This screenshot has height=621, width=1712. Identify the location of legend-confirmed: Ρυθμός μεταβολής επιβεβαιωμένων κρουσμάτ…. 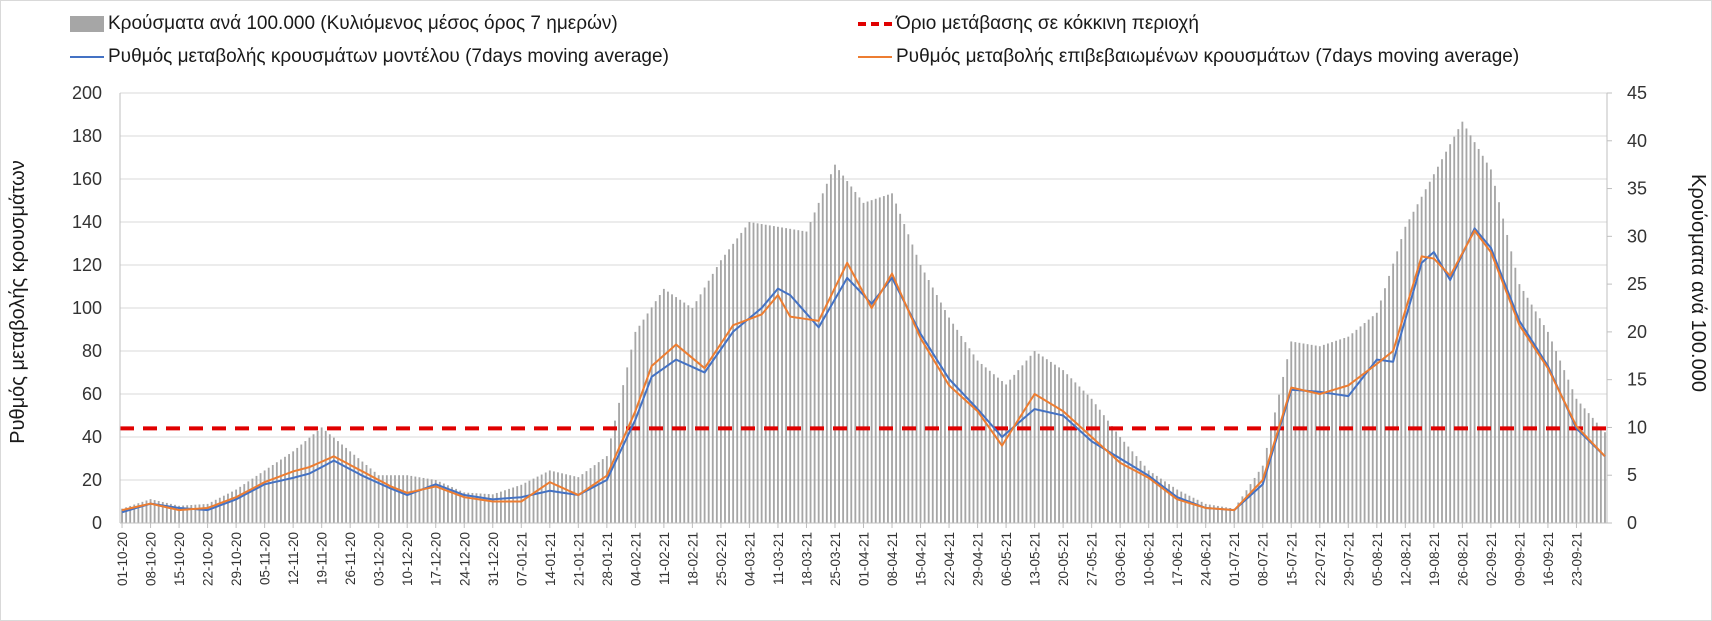
(1188, 57).